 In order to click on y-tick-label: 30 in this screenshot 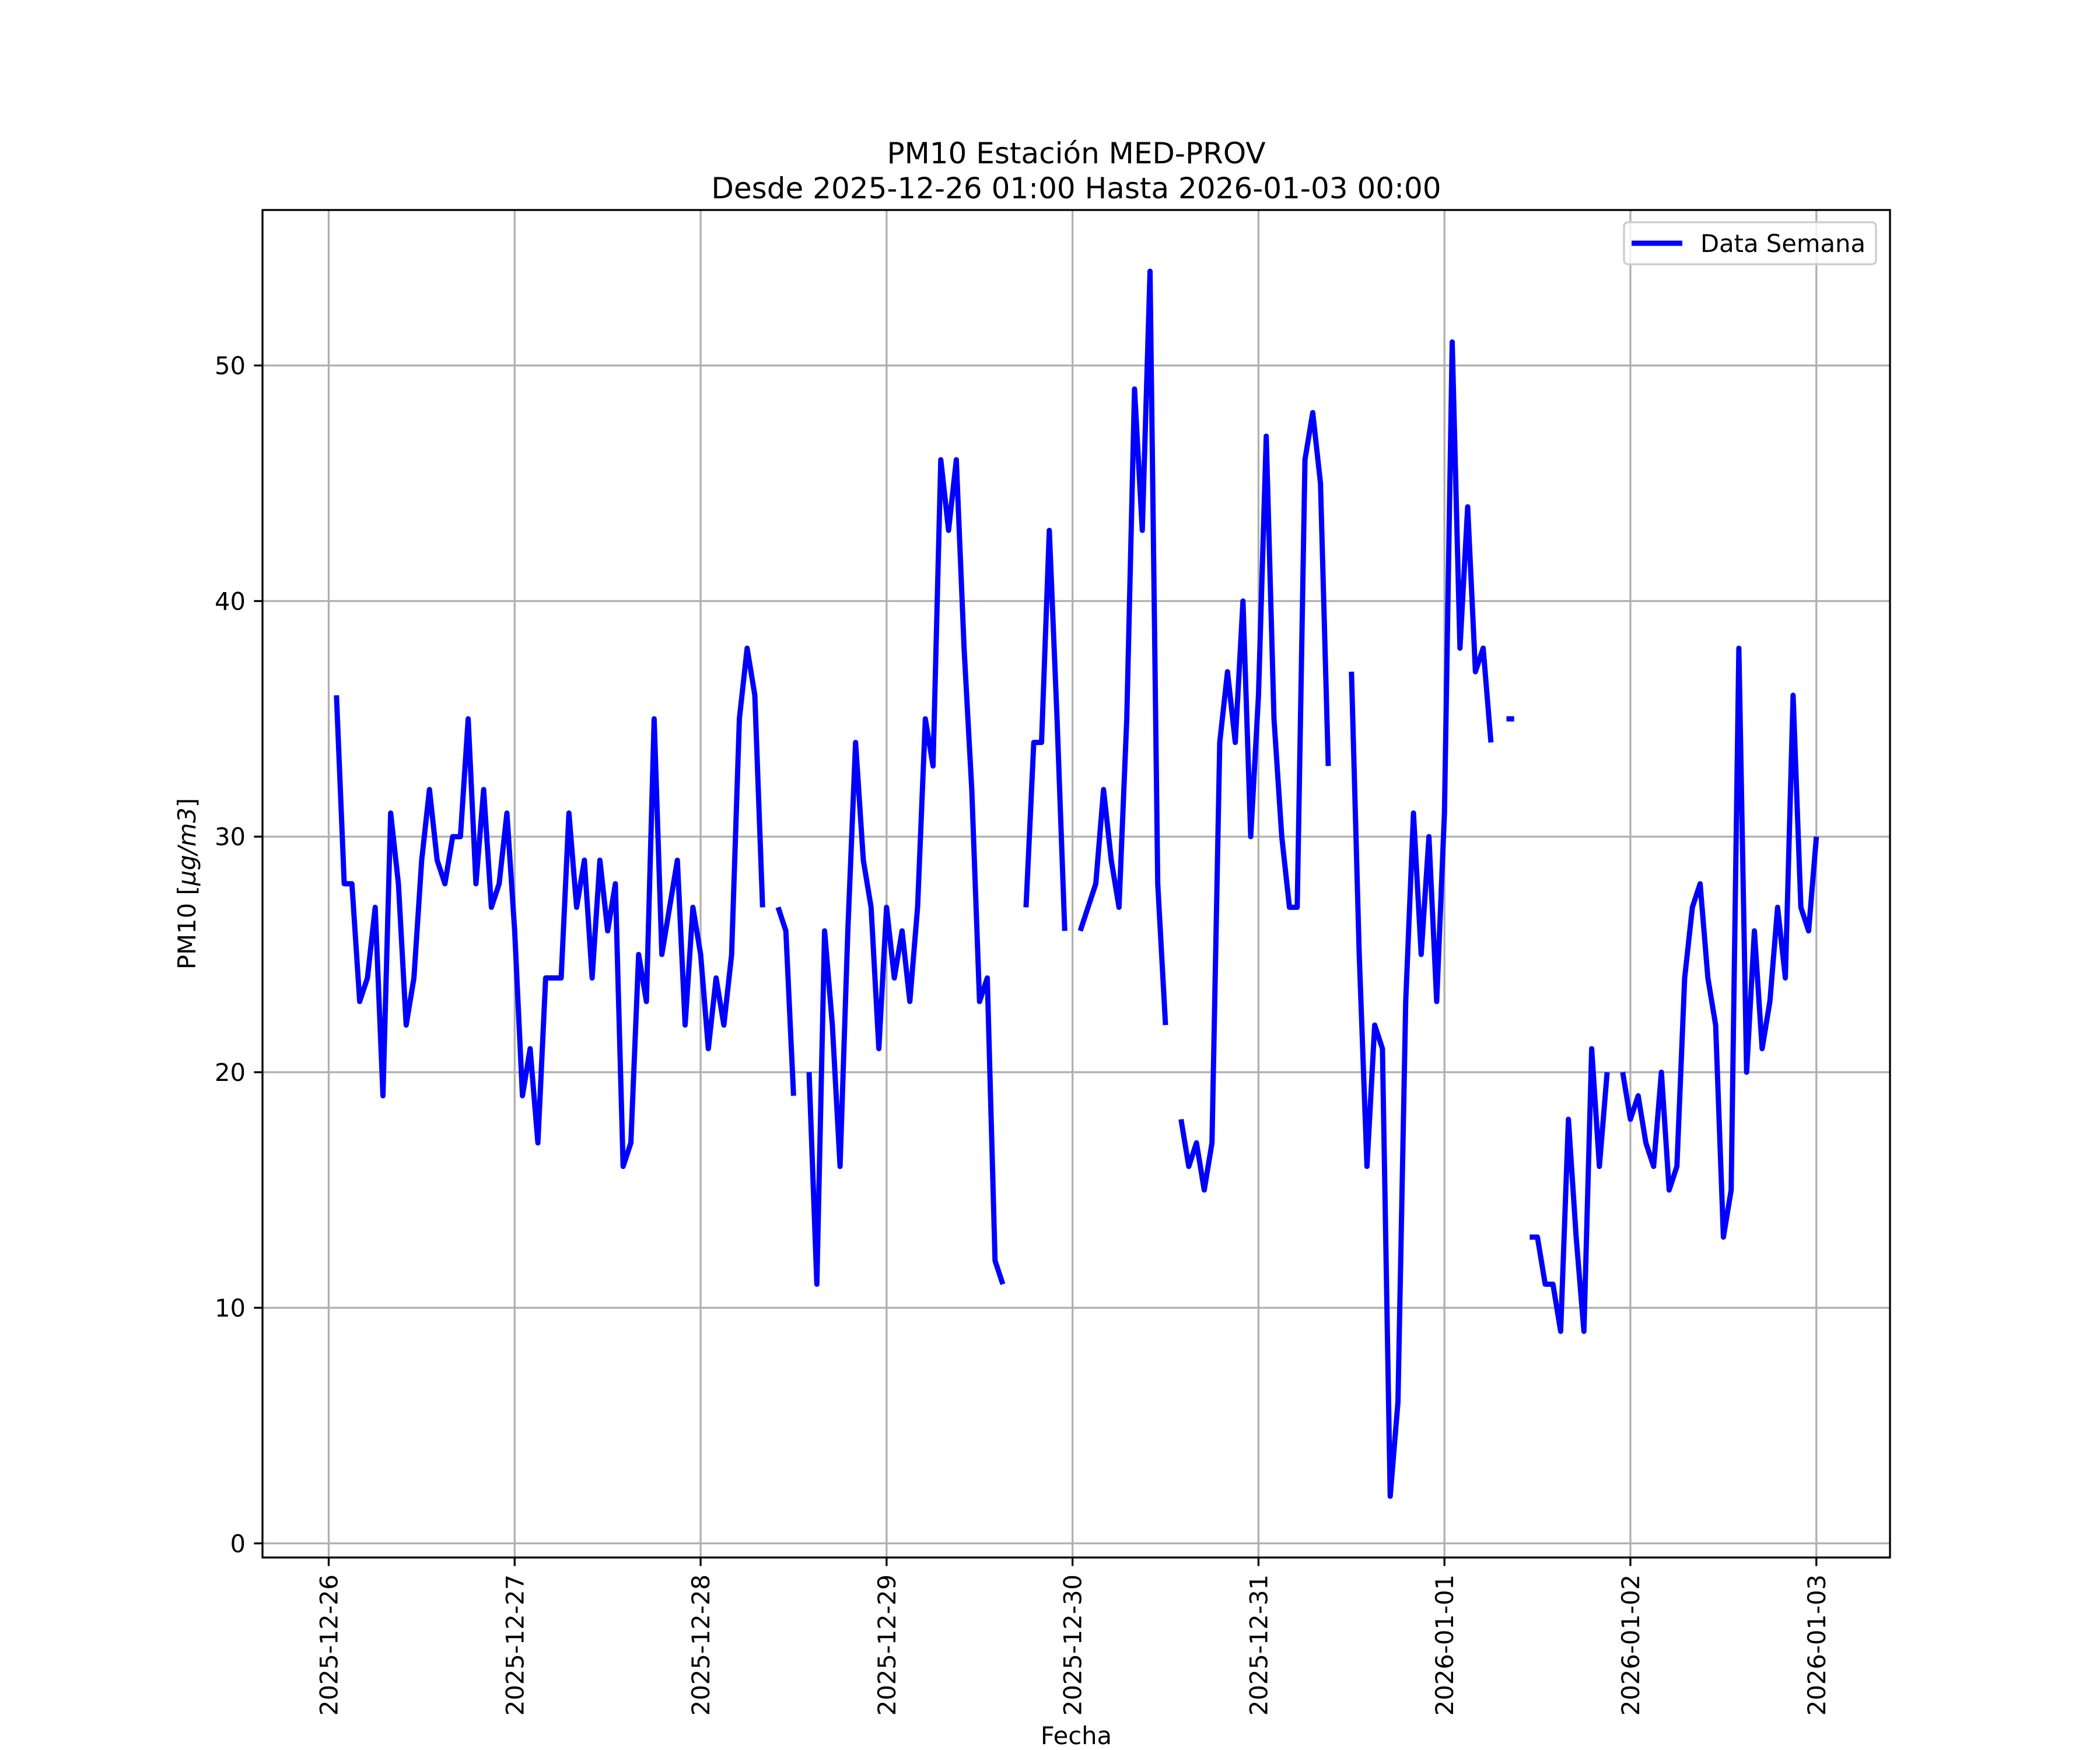, I will do `click(230, 836)`.